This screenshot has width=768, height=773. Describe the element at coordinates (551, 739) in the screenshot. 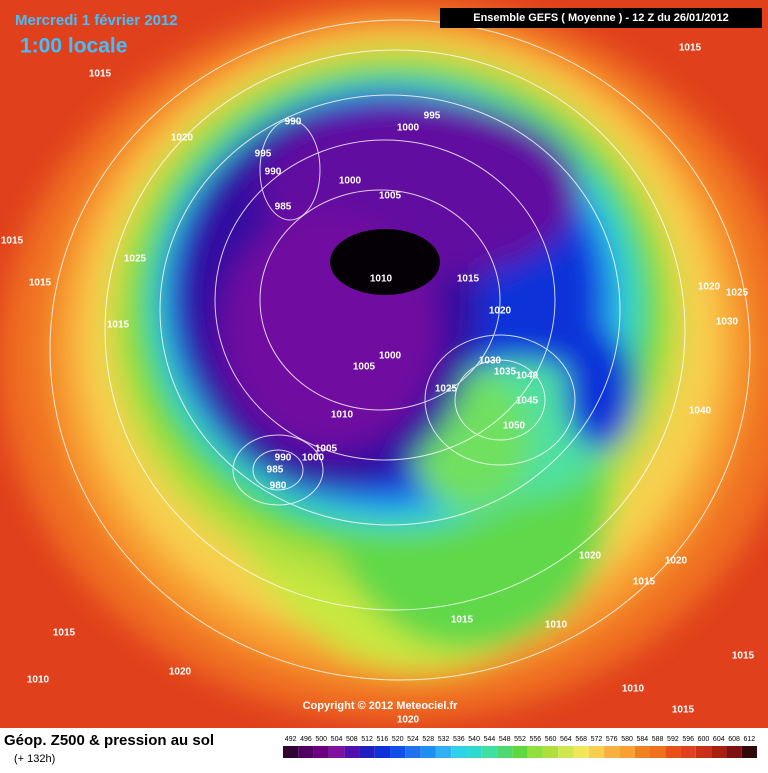

I see `scale-label: 560` at that location.